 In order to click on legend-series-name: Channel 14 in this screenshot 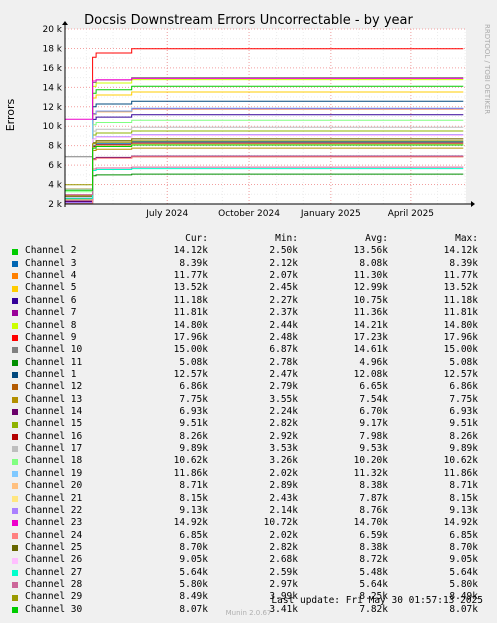, I will do `click(54, 412)`.